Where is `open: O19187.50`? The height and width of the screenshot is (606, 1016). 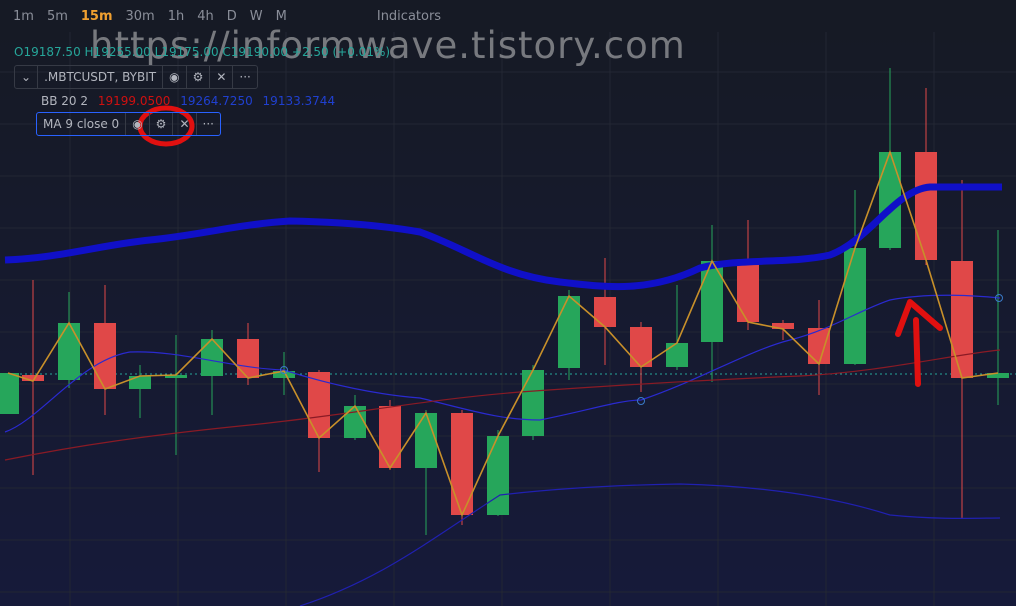 open: O19187.50 is located at coordinates (47, 52).